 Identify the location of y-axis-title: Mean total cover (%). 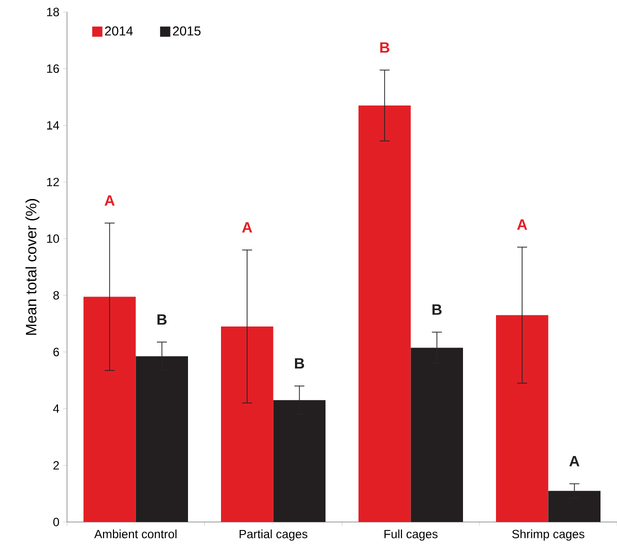
(32, 267).